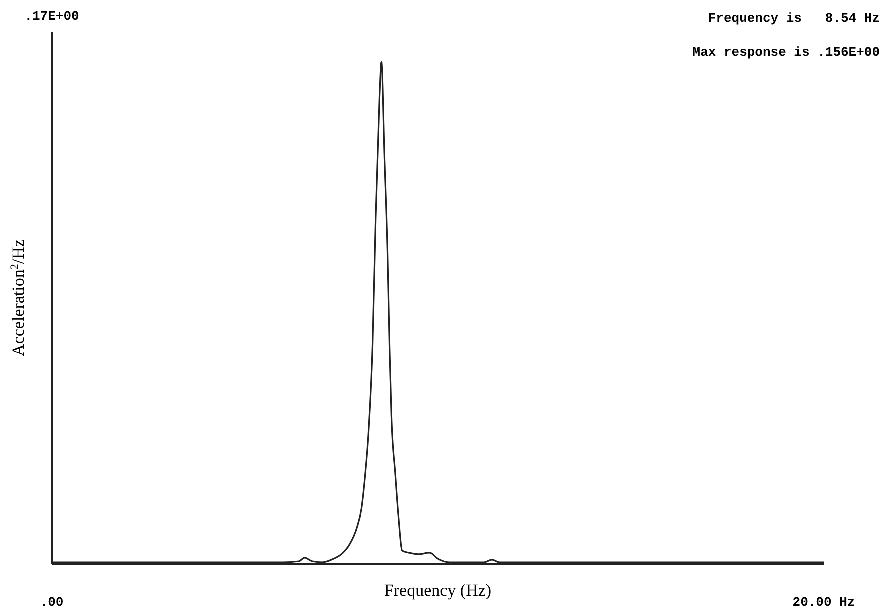 This screenshot has width=887, height=616. What do you see at coordinates (438, 590) in the screenshot?
I see `x-axis-title: Frequency (Hz)` at bounding box center [438, 590].